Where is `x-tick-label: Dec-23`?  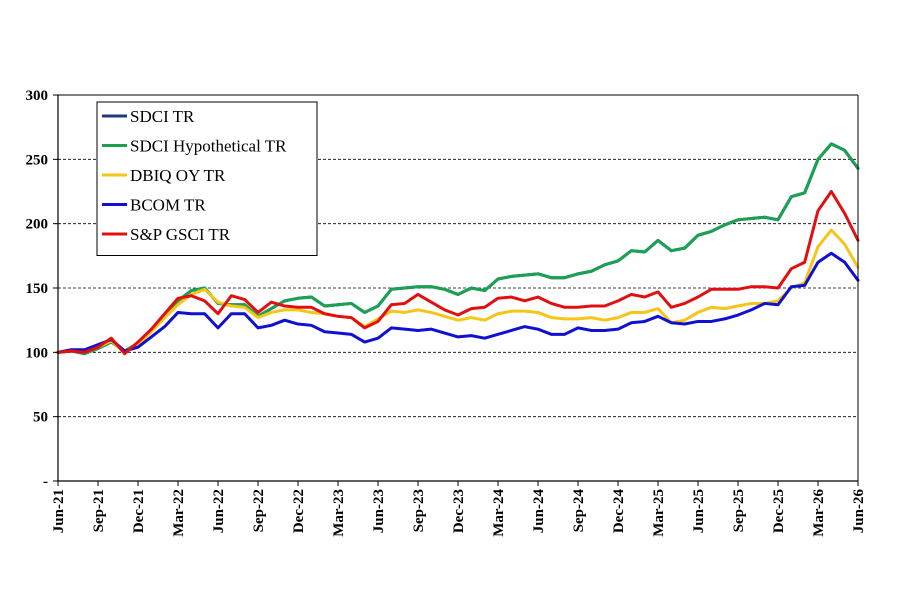
x-tick-label: Dec-23 is located at coordinates (459, 511).